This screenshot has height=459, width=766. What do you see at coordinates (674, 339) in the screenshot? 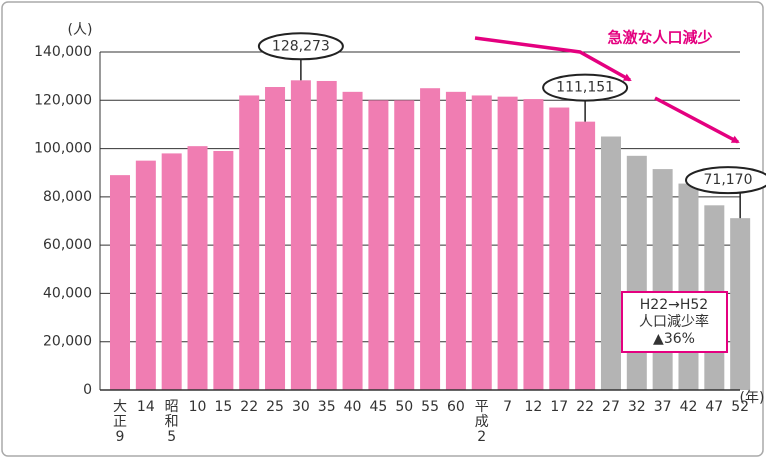
I see `note-line: ▲36%` at bounding box center [674, 339].